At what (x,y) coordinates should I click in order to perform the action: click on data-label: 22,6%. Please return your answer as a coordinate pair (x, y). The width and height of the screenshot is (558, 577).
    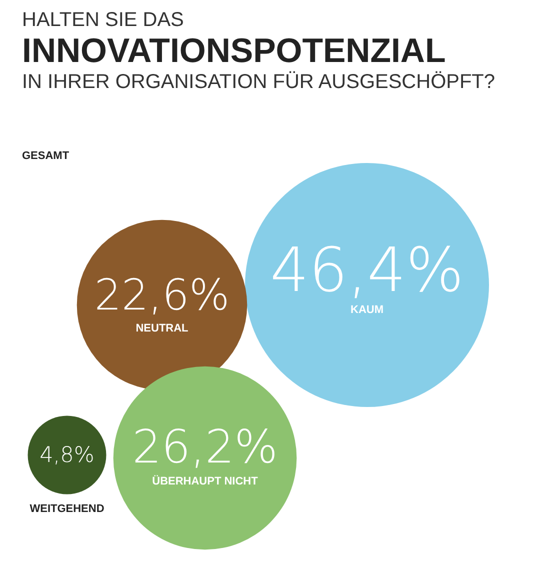
    Looking at the image, I should click on (162, 295).